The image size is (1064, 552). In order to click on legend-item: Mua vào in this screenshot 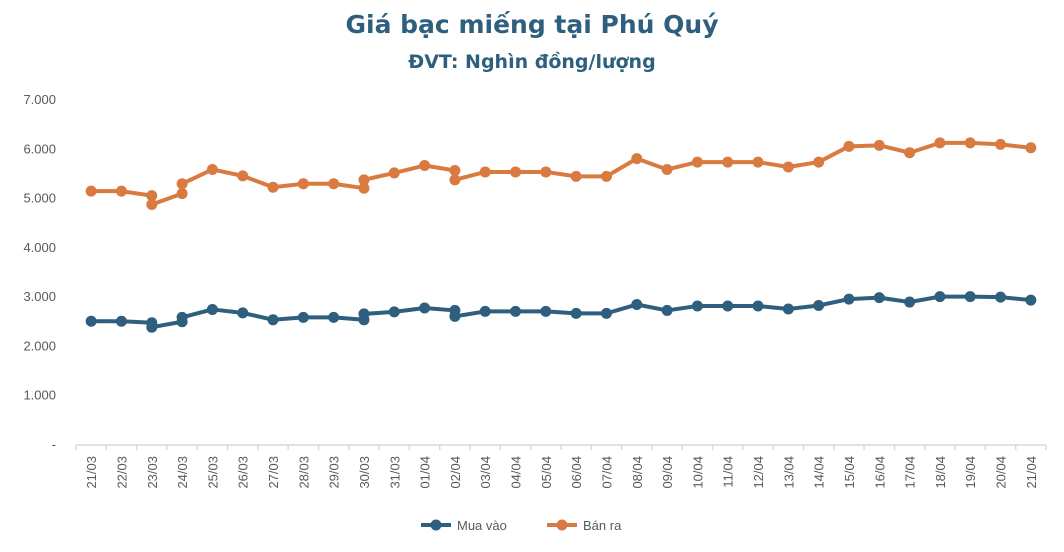, I will do `click(464, 525)`.